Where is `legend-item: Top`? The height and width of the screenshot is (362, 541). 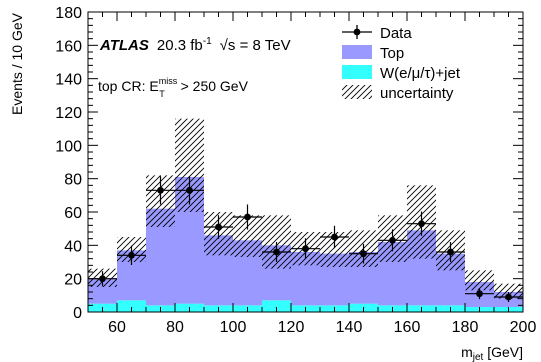 legend-item: Top is located at coordinates (373, 53).